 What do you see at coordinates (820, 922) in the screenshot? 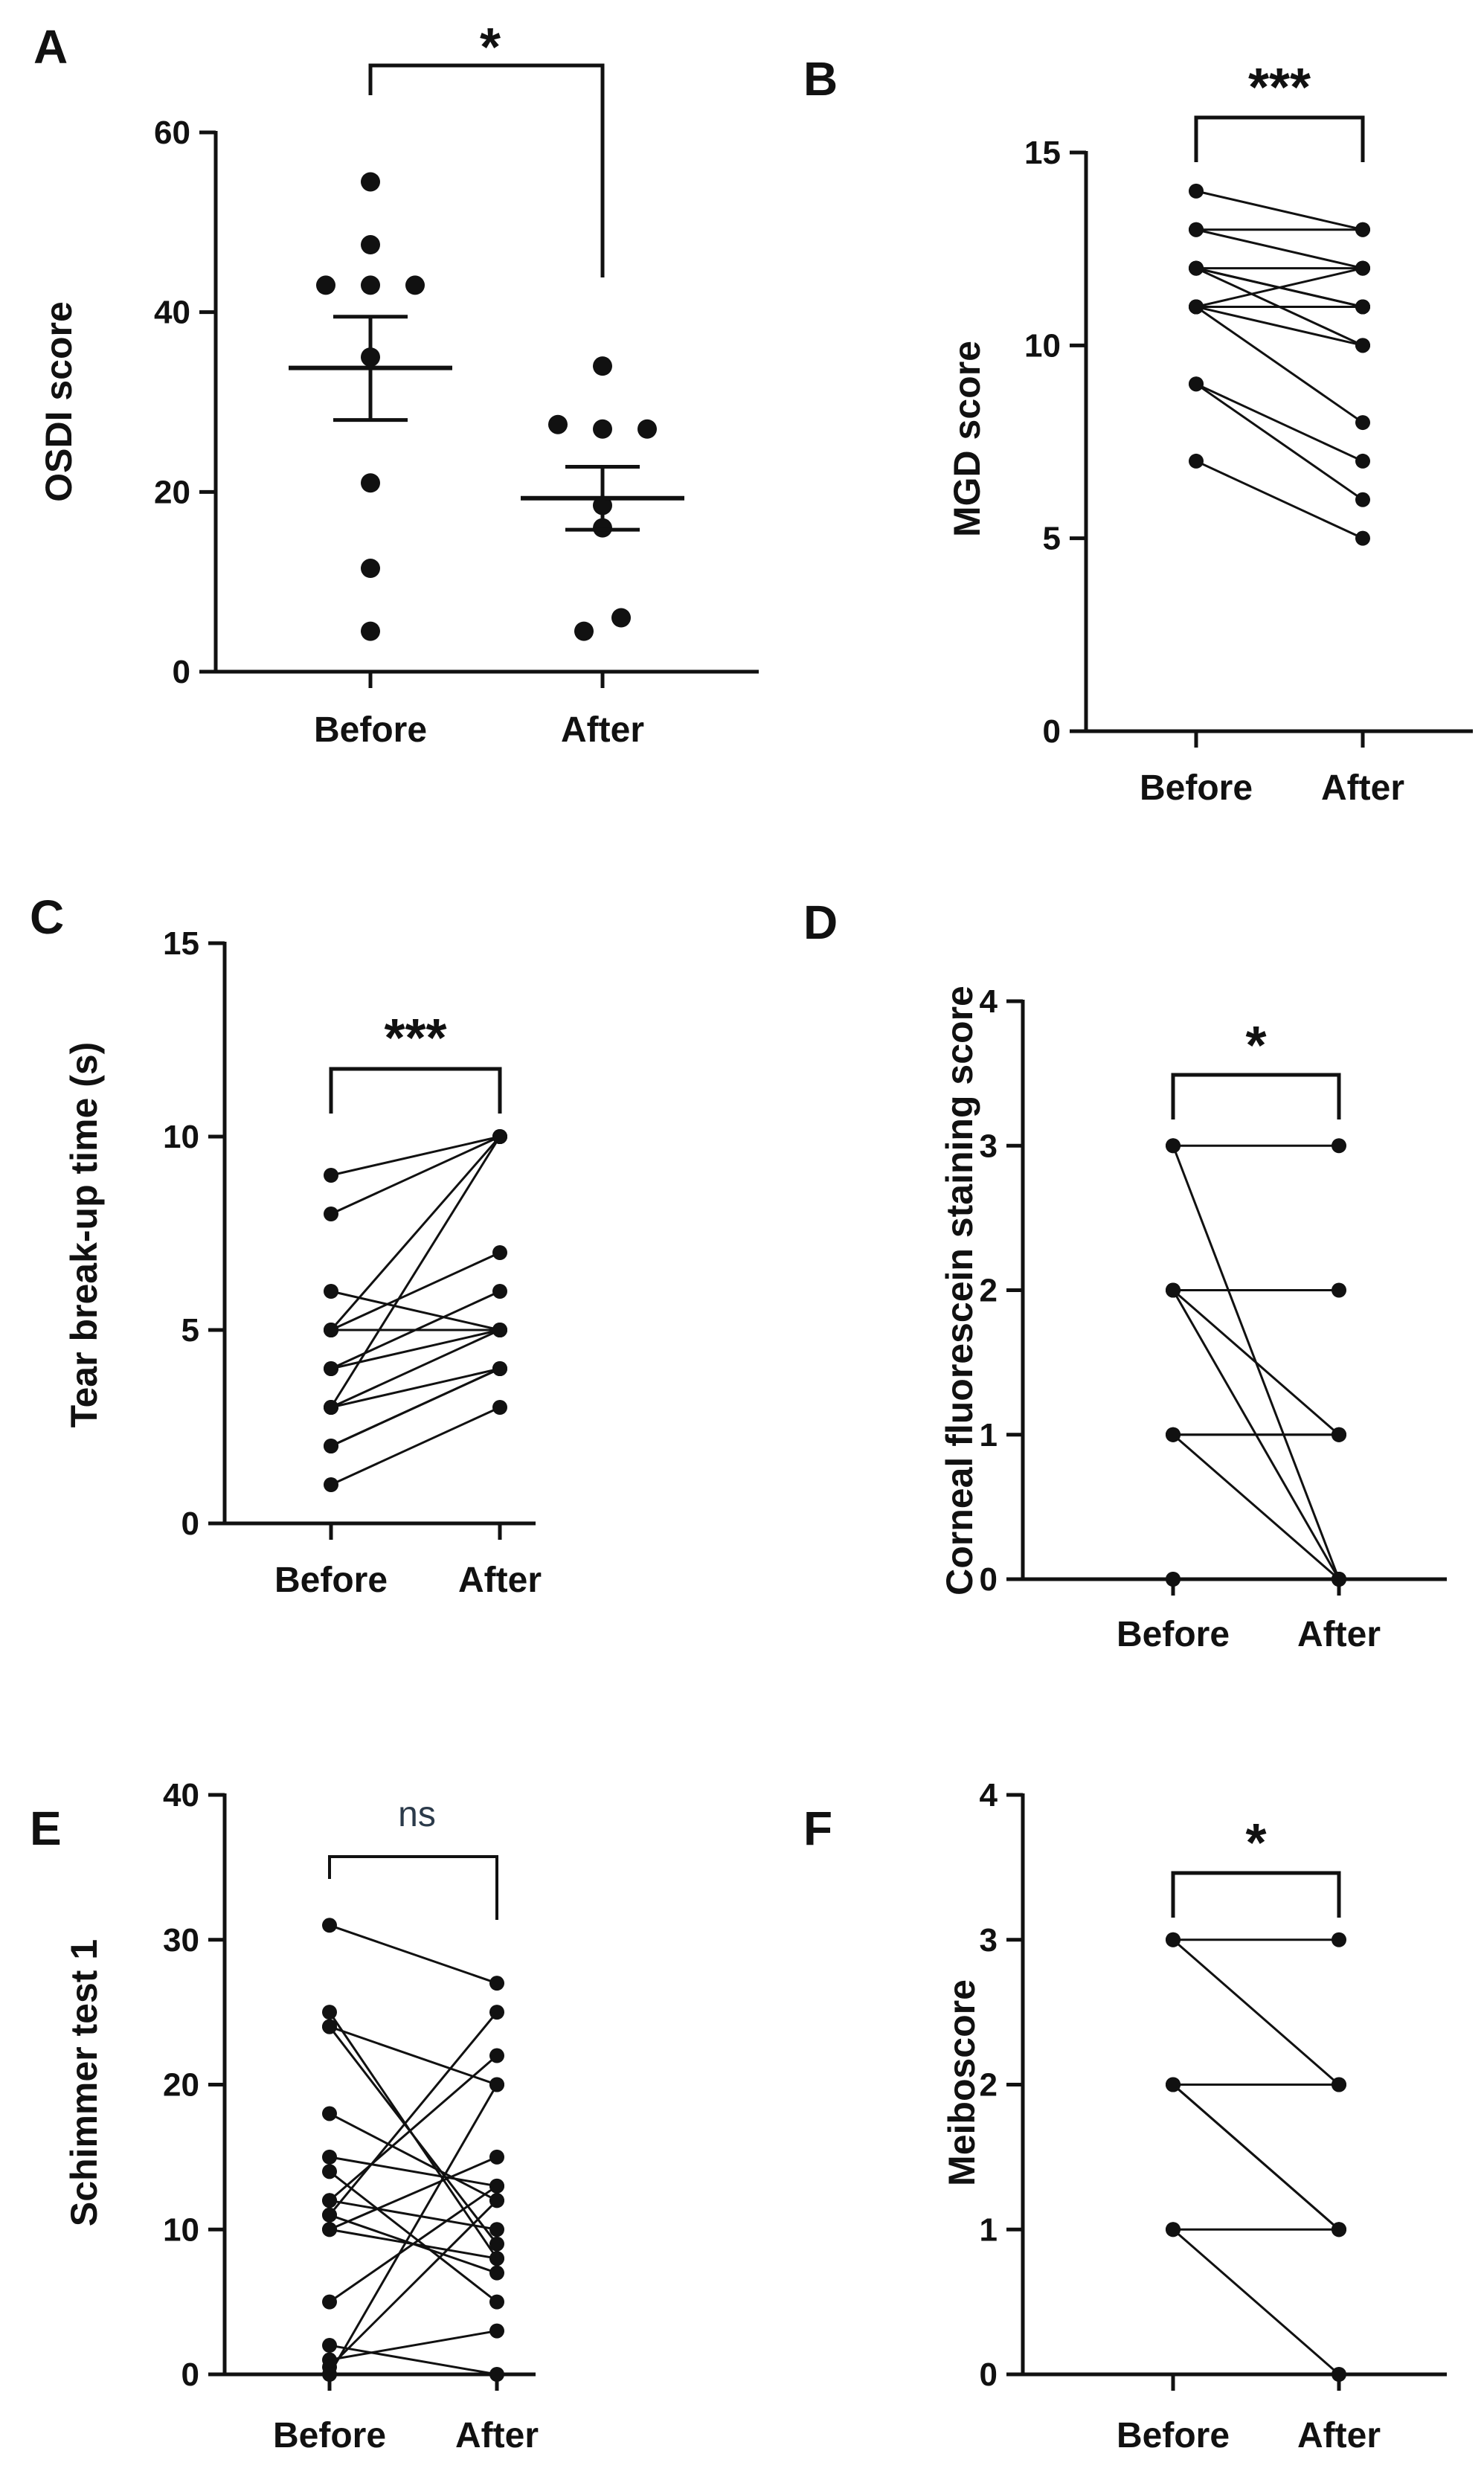
I see `panel-d-letter: D` at bounding box center [820, 922].